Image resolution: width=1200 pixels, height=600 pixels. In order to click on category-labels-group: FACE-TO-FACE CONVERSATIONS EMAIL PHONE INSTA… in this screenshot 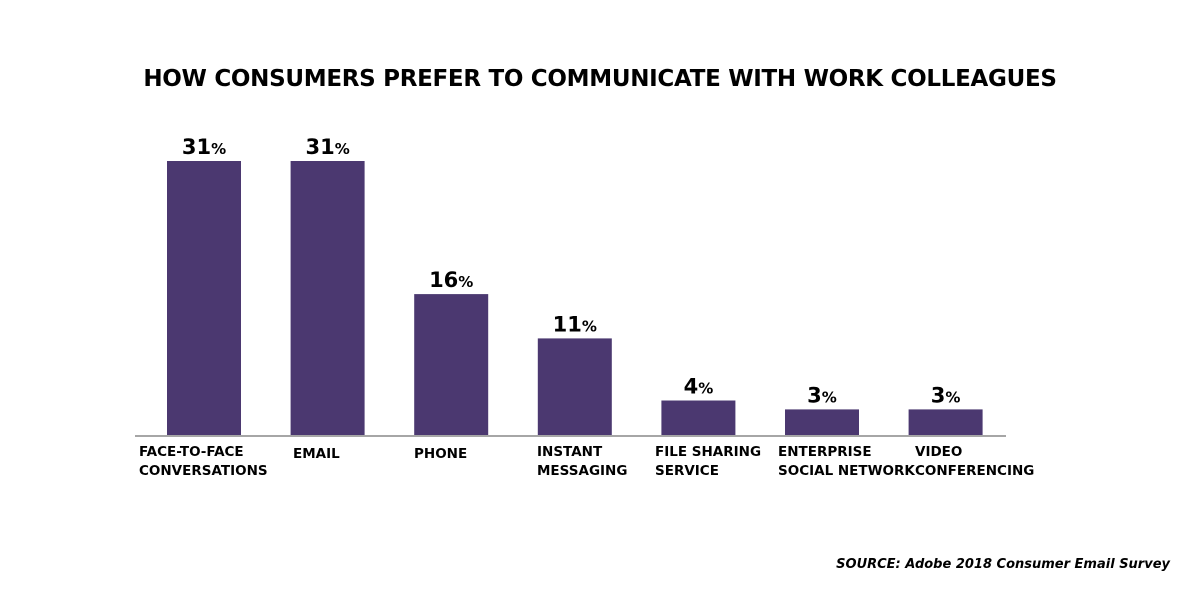, I will do `click(586, 461)`.